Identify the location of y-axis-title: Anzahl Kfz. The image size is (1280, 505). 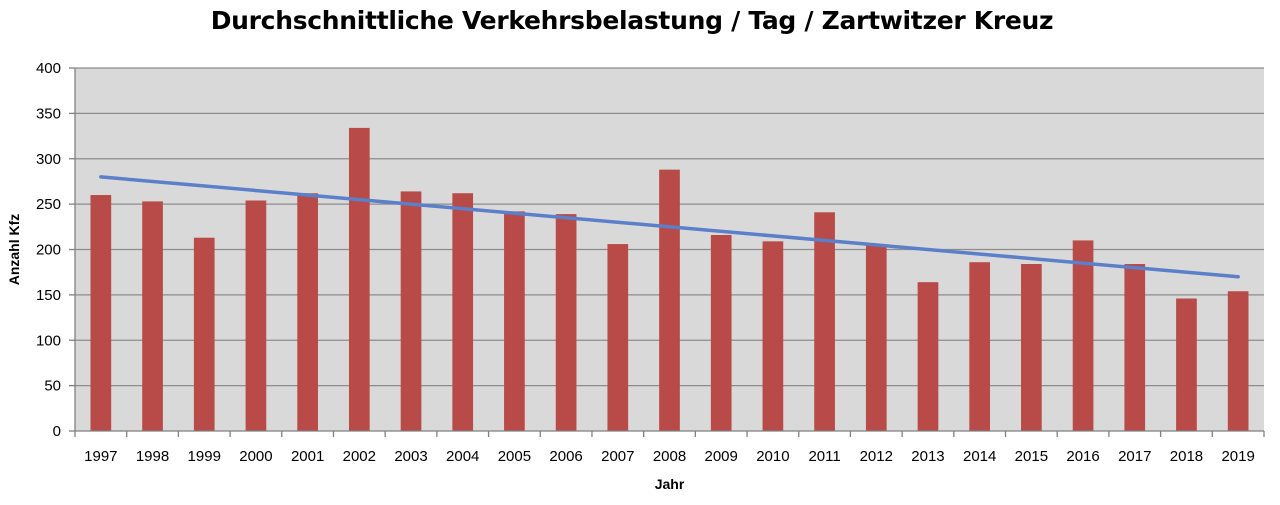
(14, 250).